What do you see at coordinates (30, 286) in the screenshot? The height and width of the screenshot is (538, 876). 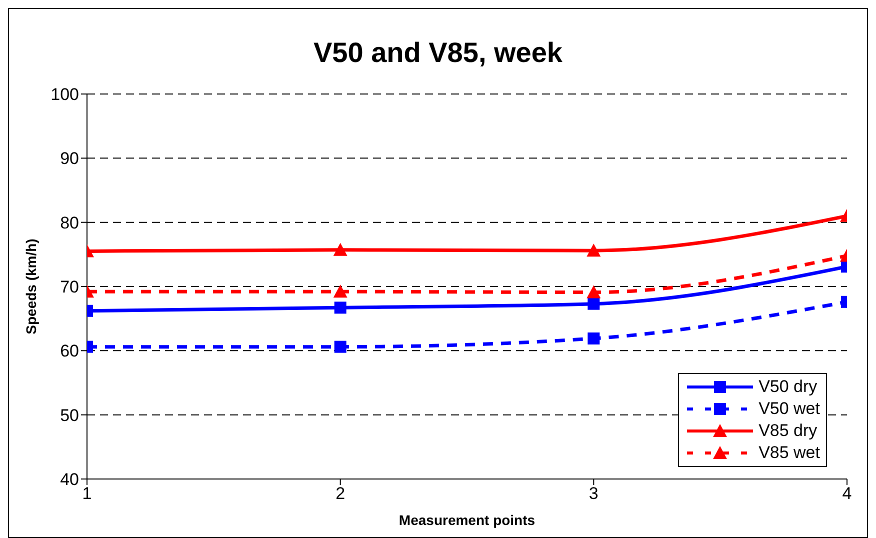 I see `y-axis-title: Speeds (km/h)` at bounding box center [30, 286].